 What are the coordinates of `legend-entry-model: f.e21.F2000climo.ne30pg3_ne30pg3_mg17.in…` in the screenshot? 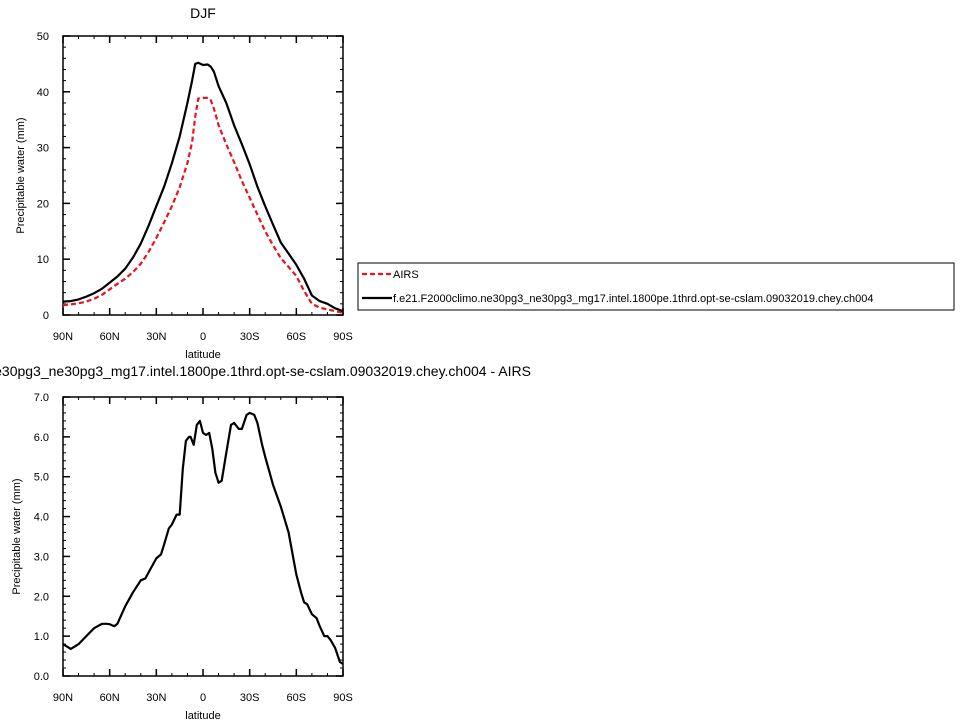 It's located at (633, 299).